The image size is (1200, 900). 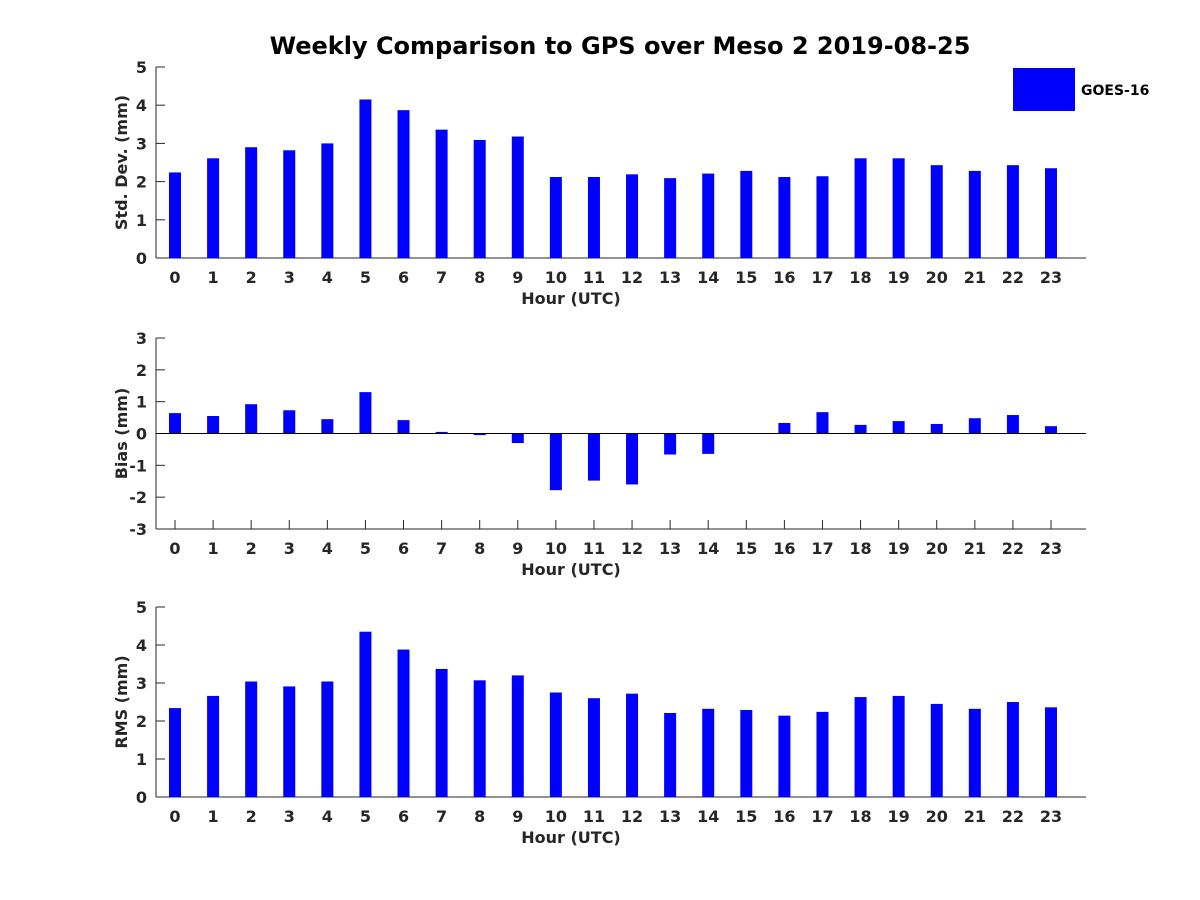 What do you see at coordinates (975, 548) in the screenshot?
I see `x-tick-label: 21` at bounding box center [975, 548].